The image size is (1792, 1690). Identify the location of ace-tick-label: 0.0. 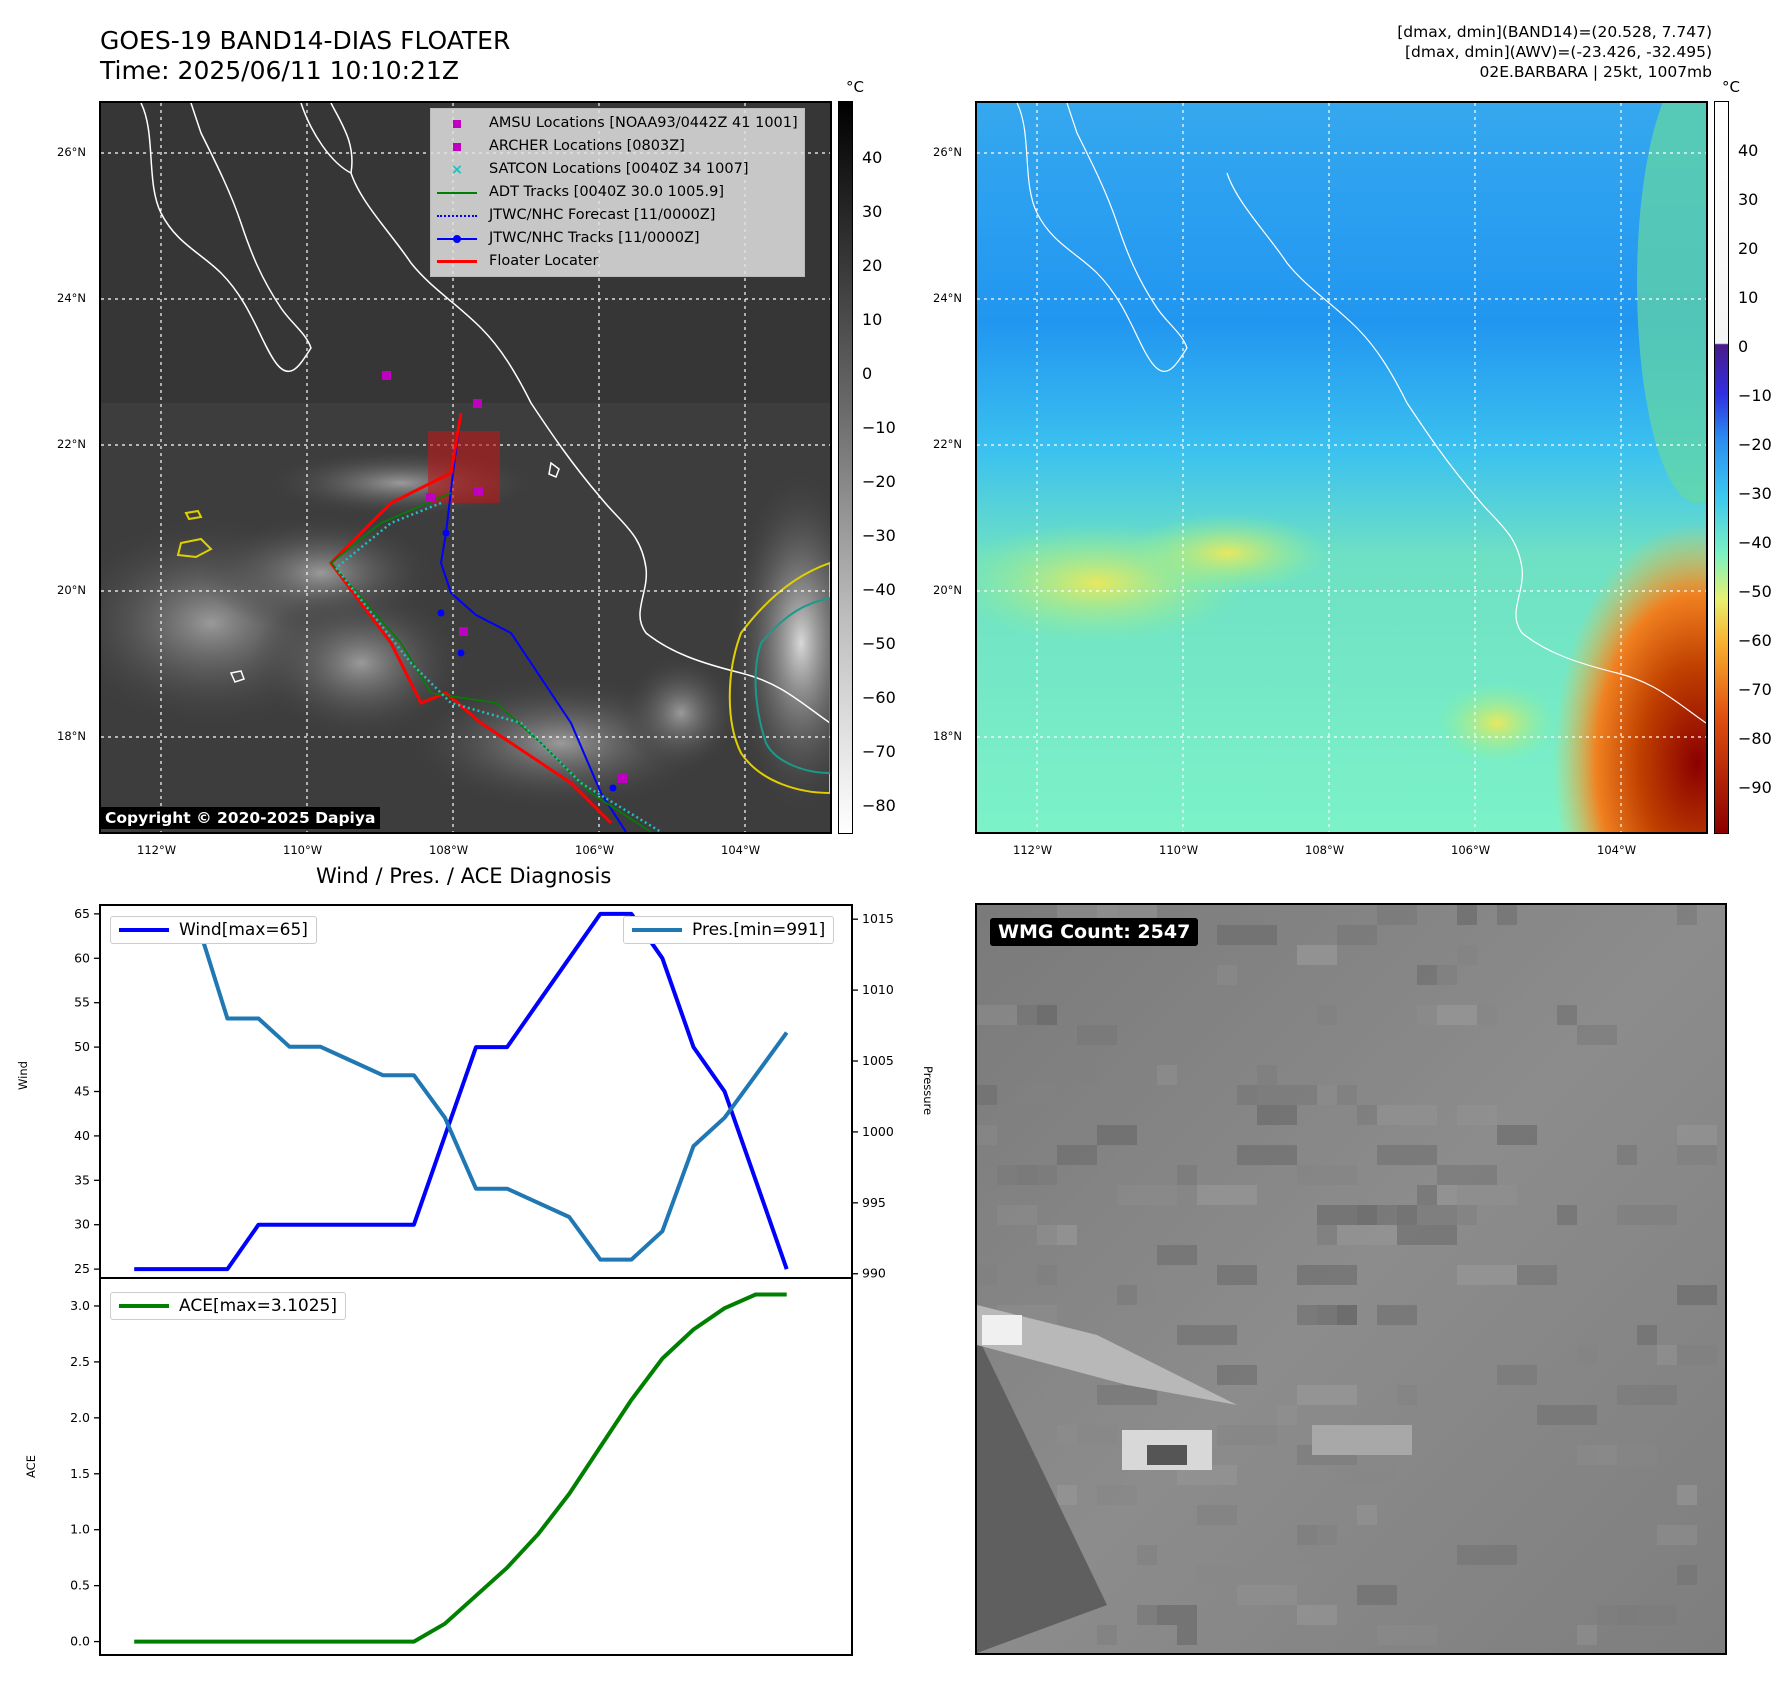
(80, 1641).